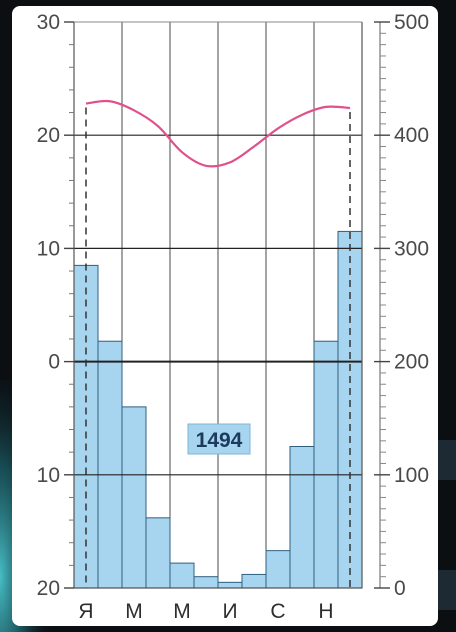 Image resolution: width=456 pixels, height=632 pixels. I want to click on month-label: С, so click(277, 611).